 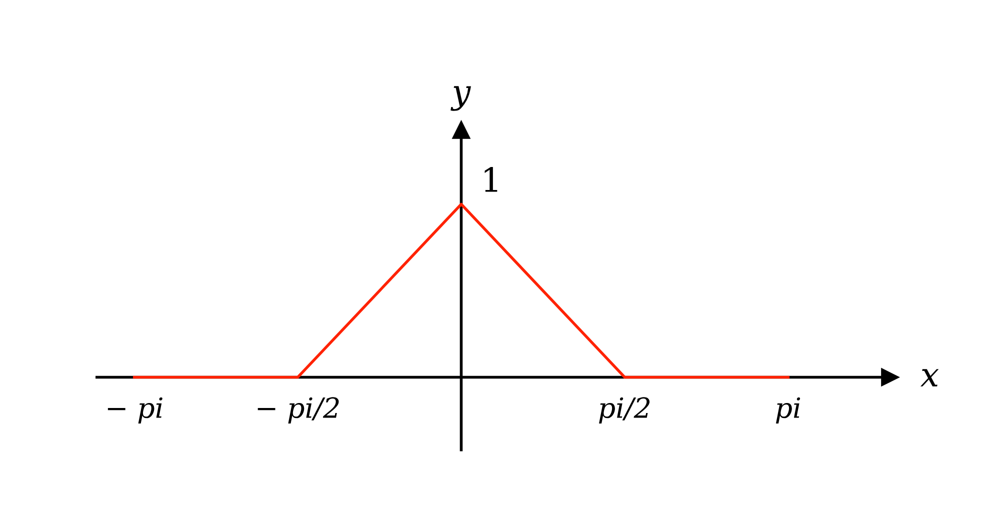 I want to click on x-tick-label: pi, so click(x=788, y=410).